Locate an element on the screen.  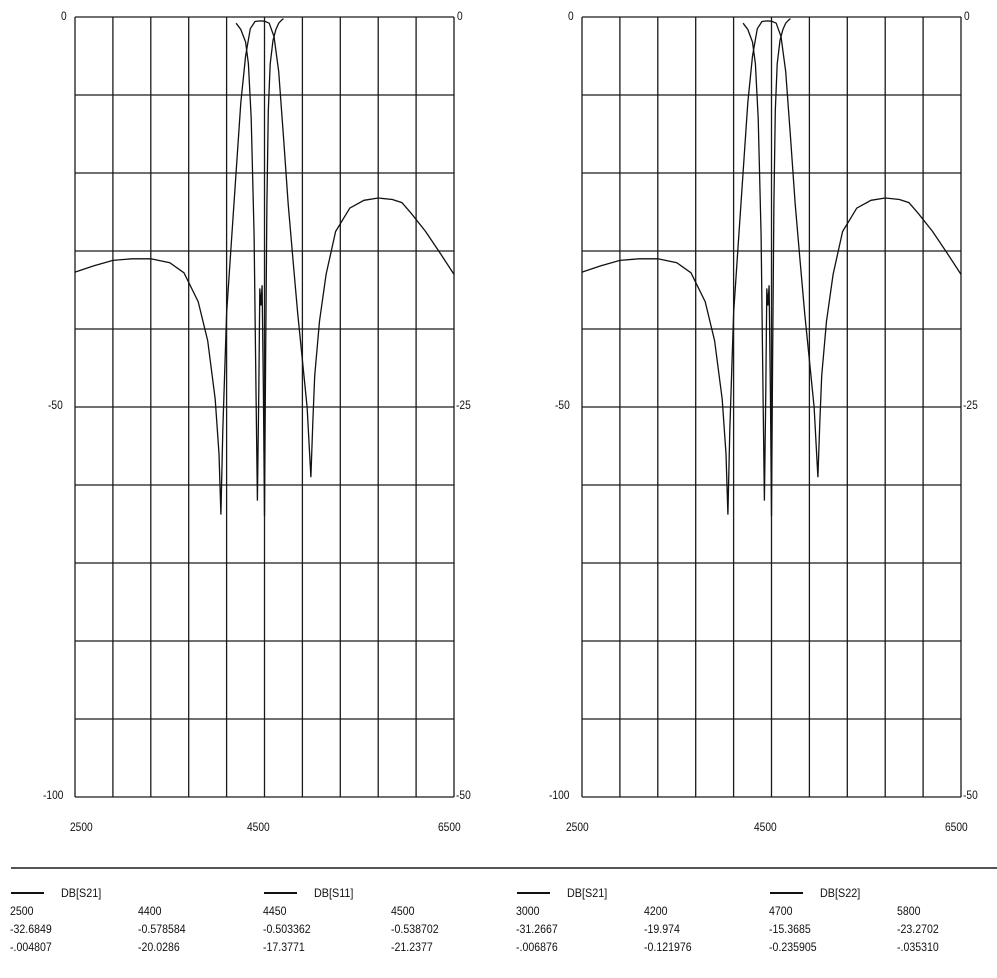
marker-value-primary: -0.538702 is located at coordinates (415, 929).